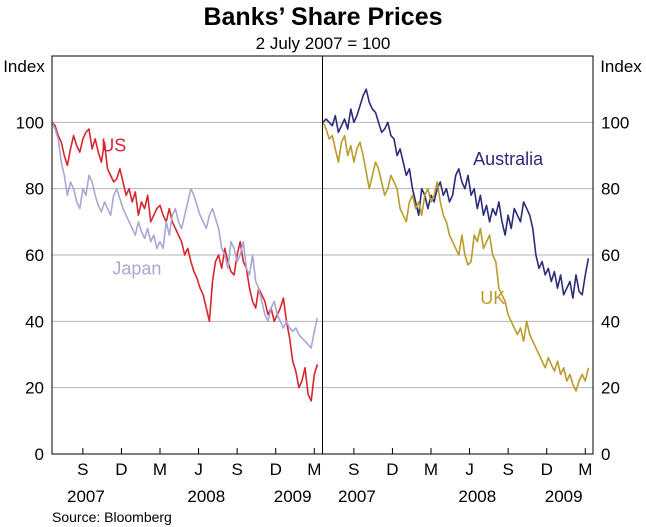  Describe the element at coordinates (610, 189) in the screenshot. I see `right-y-tick-label: 80` at that location.